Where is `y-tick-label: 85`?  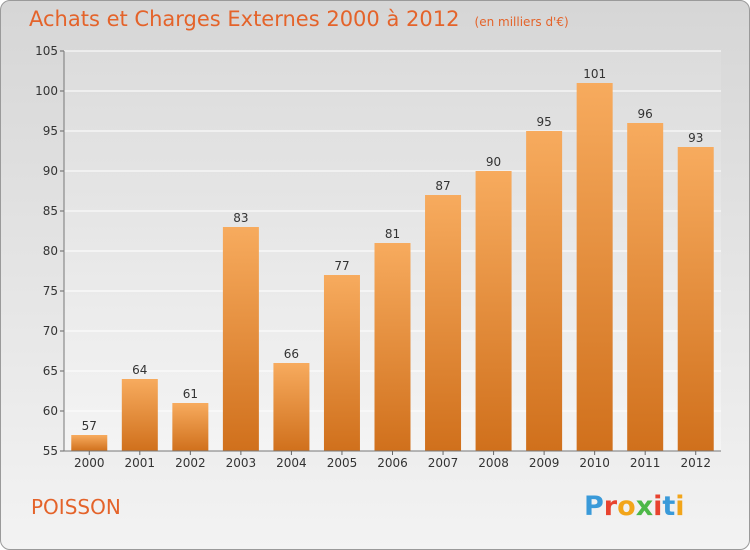
y-tick-label: 85 is located at coordinates (50, 211).